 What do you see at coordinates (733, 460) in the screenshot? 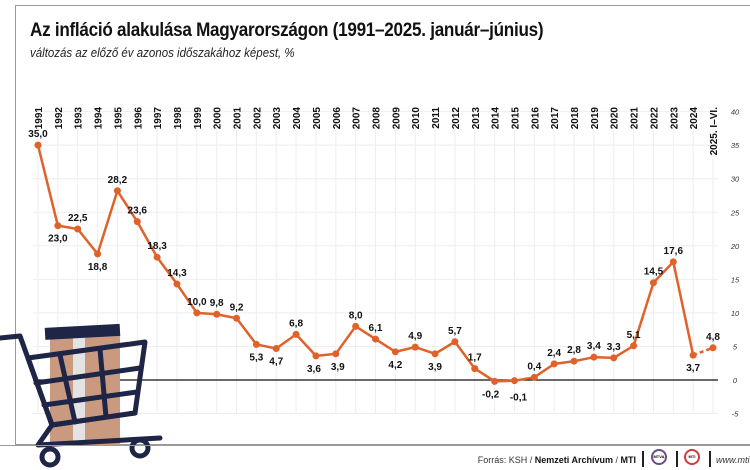
I see `website-link: www.mti.hu` at bounding box center [733, 460].